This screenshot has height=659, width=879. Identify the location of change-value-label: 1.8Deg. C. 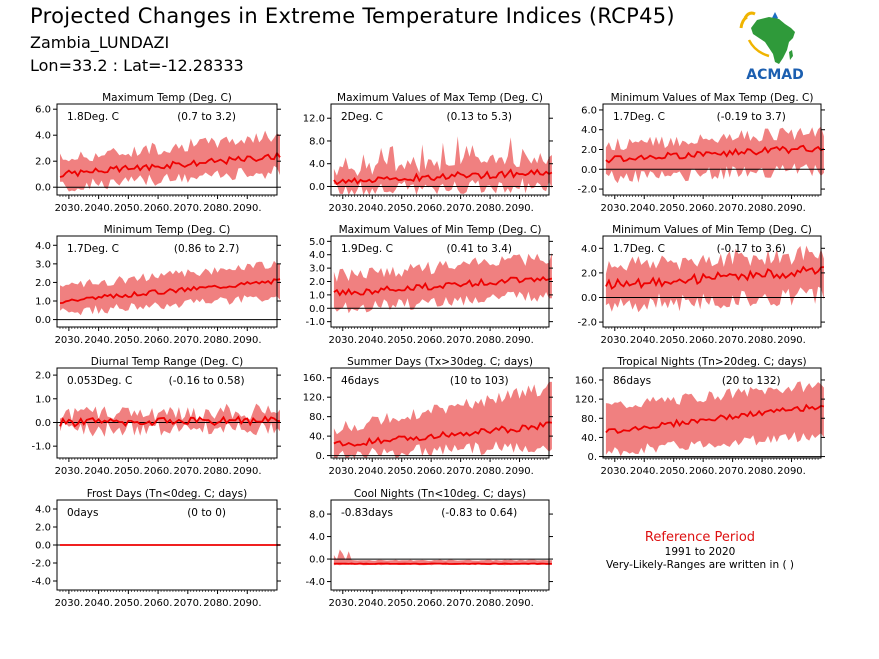
(93, 117).